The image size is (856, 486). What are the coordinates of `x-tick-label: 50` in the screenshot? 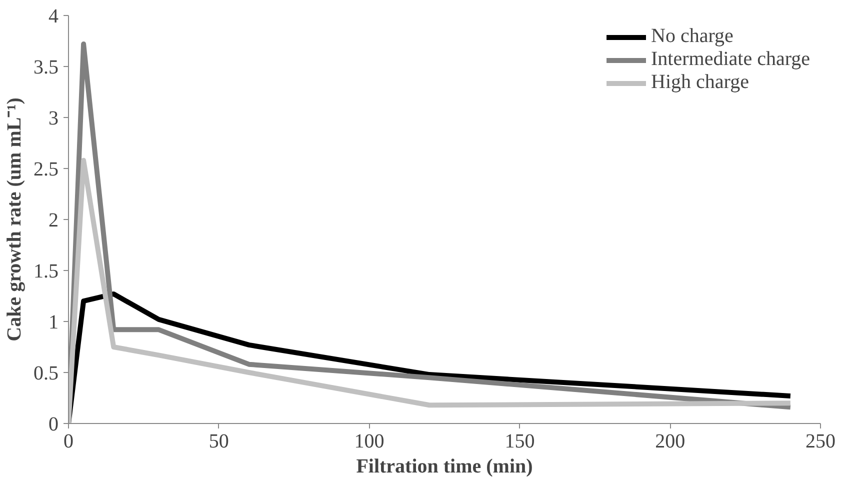 It's located at (218, 441).